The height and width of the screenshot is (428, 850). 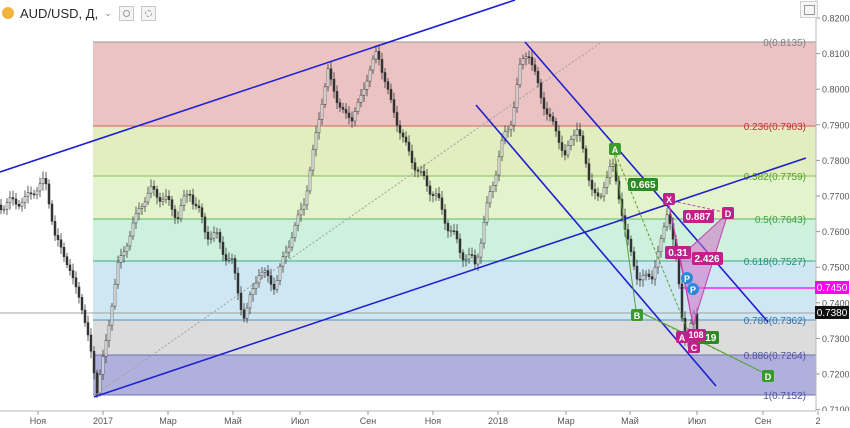 I want to click on abcd-legs, so click(x=691, y=262).